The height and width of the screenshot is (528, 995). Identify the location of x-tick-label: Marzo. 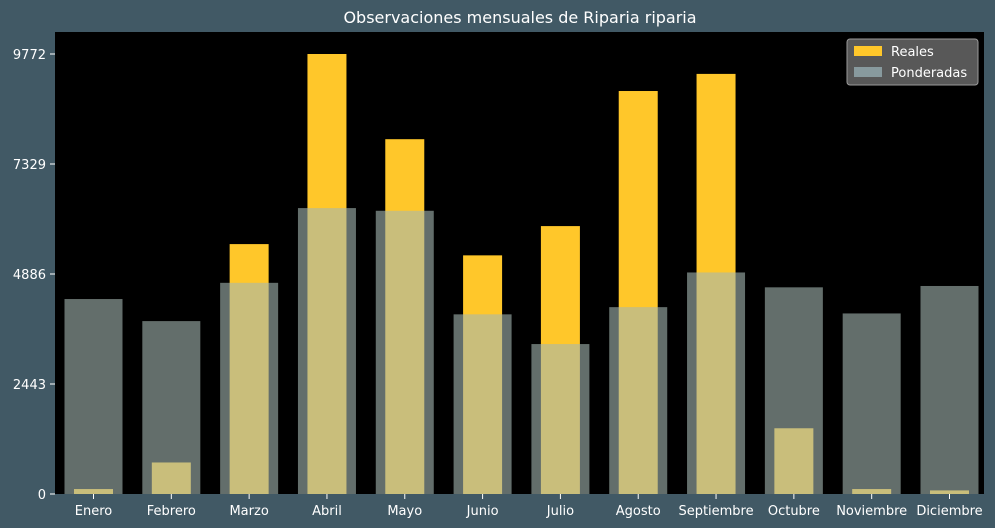
(248, 511).